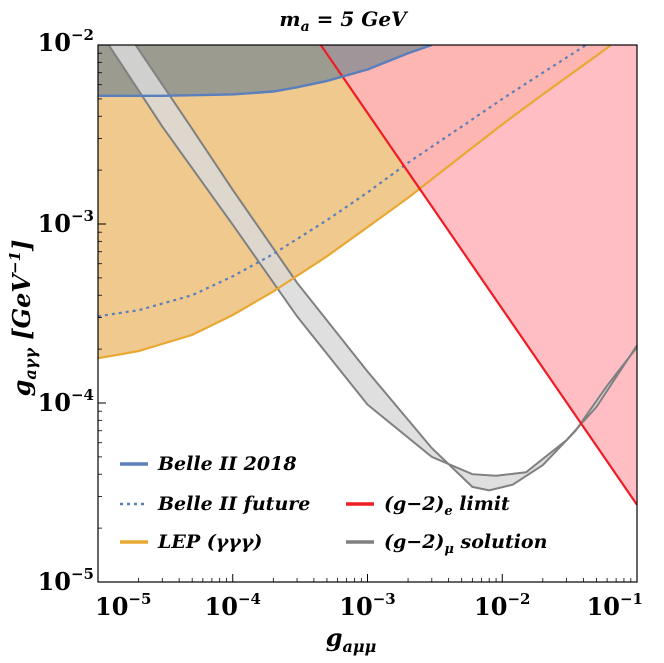  I want to click on x-tick-label: 10⁻², so click(502, 605).